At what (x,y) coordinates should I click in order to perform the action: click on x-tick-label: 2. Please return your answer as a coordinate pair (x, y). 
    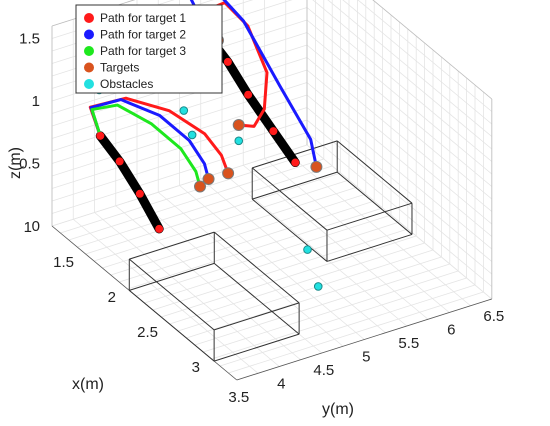
    Looking at the image, I should click on (112, 297).